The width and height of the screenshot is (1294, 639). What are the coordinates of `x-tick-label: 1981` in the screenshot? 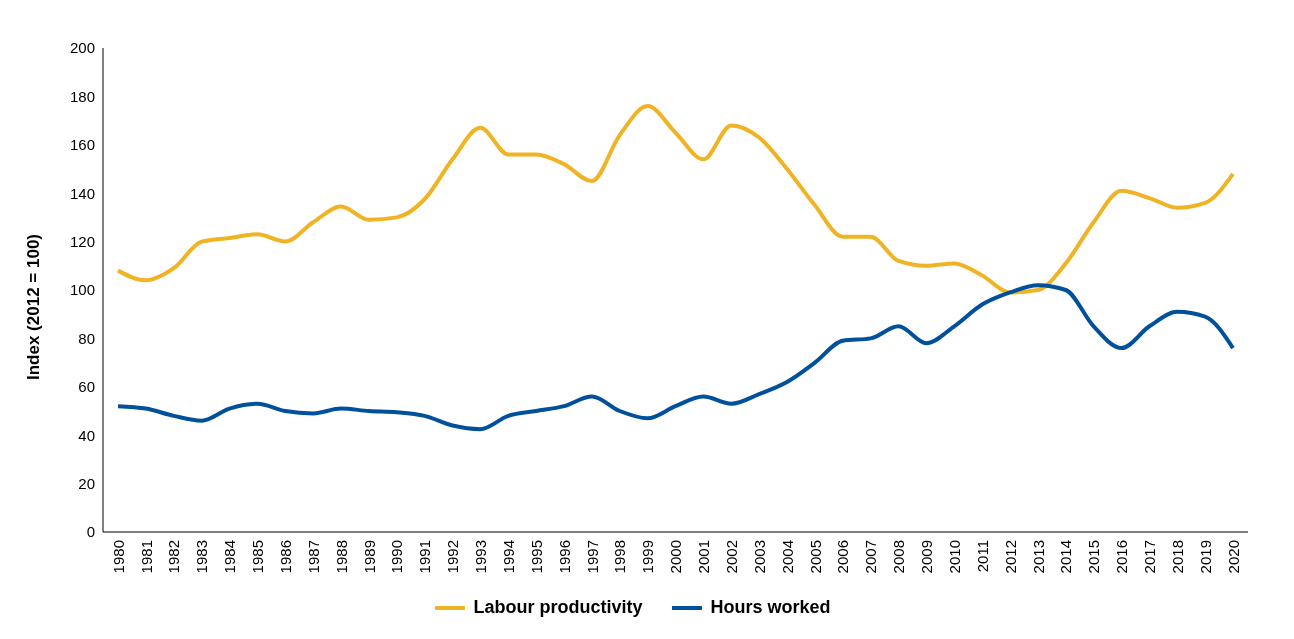 It's located at (146, 557).